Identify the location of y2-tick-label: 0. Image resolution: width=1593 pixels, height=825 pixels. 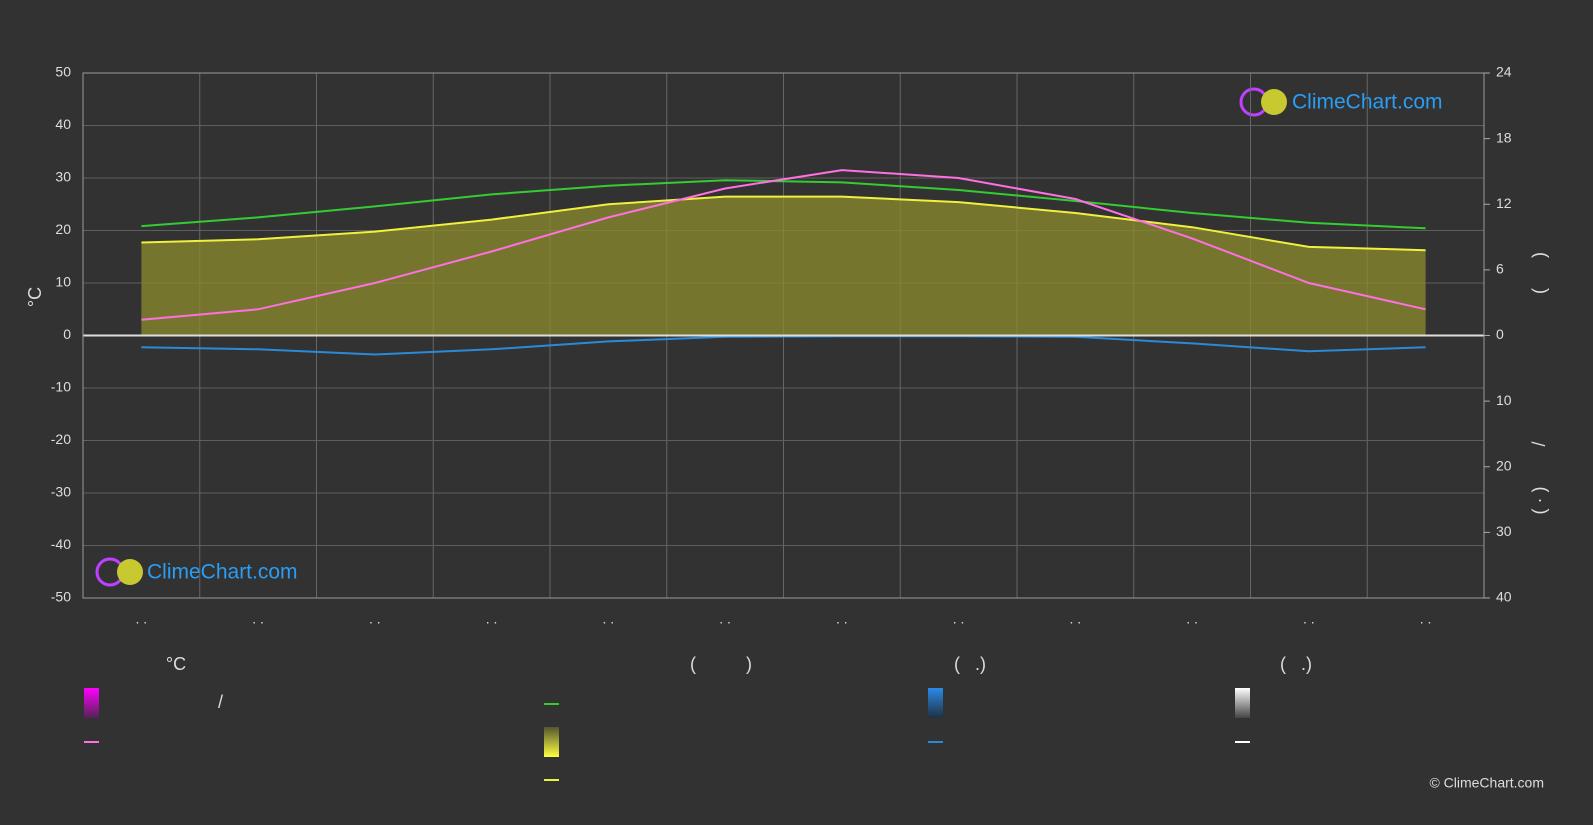
(1500, 334).